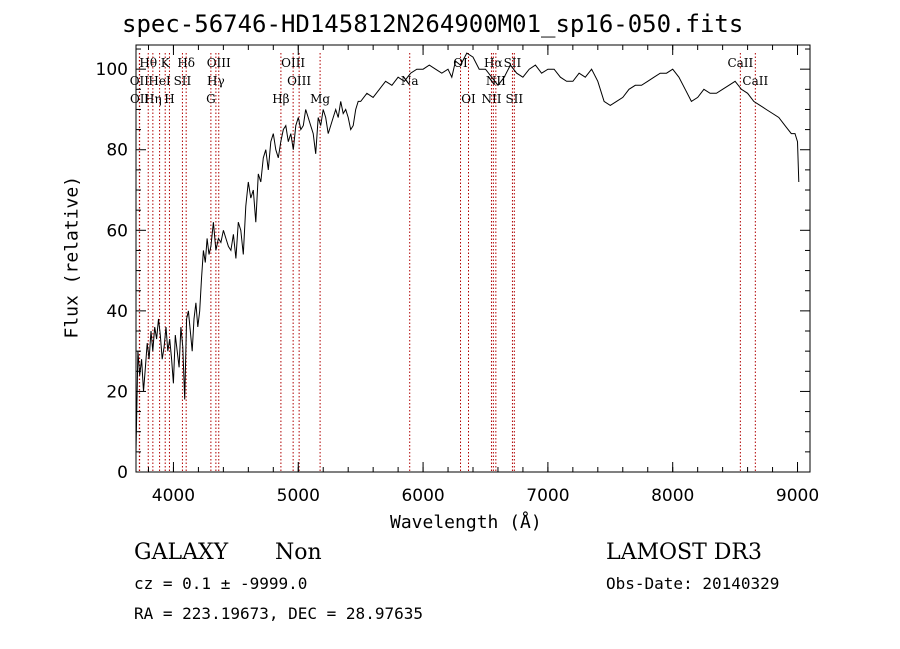 The width and height of the screenshot is (900, 649). Describe the element at coordinates (547, 496) in the screenshot. I see `x-tick-label: 7000` at that location.